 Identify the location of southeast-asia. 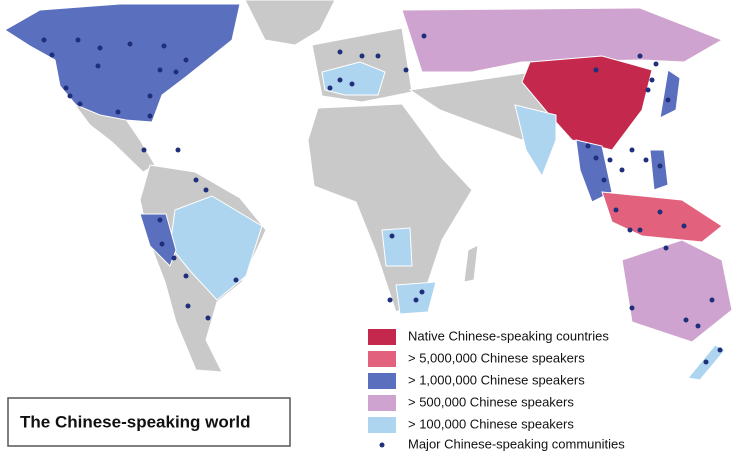
(594, 171).